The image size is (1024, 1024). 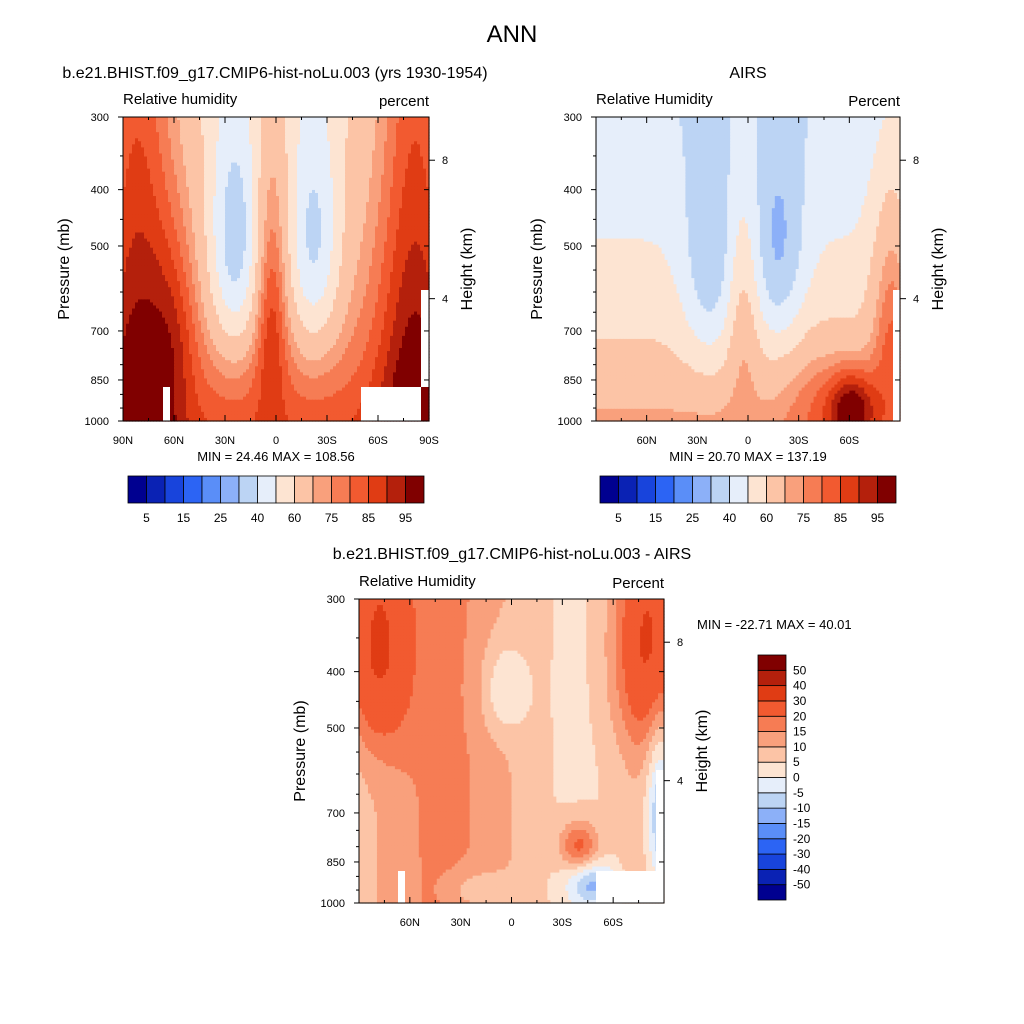 What do you see at coordinates (747, 73) in the screenshot?
I see `panel-title: AIRS` at bounding box center [747, 73].